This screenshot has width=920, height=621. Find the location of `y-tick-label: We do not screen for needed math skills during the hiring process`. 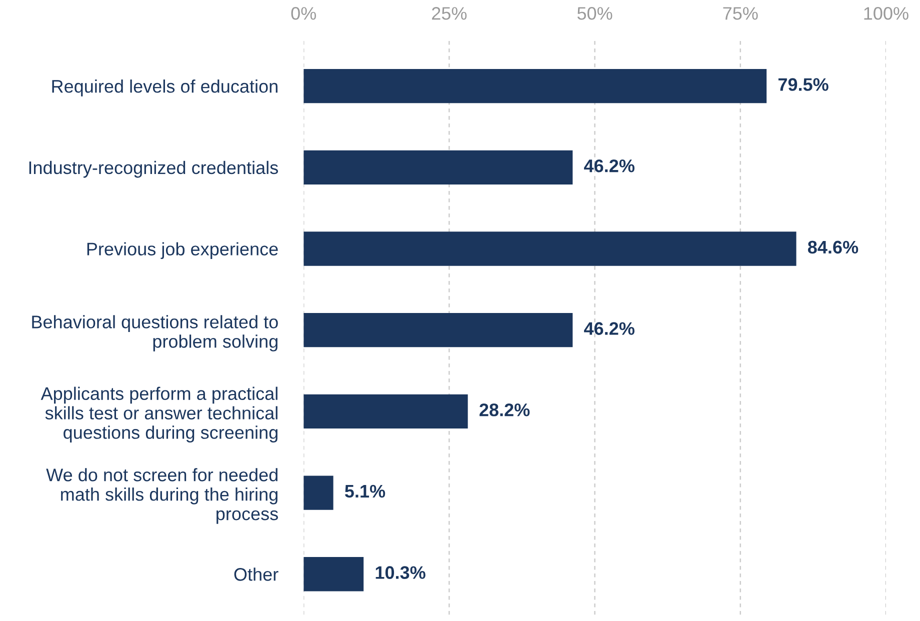

y-tick-label: We do not screen for needed math skills during the hiring process is located at coordinates (162, 496).